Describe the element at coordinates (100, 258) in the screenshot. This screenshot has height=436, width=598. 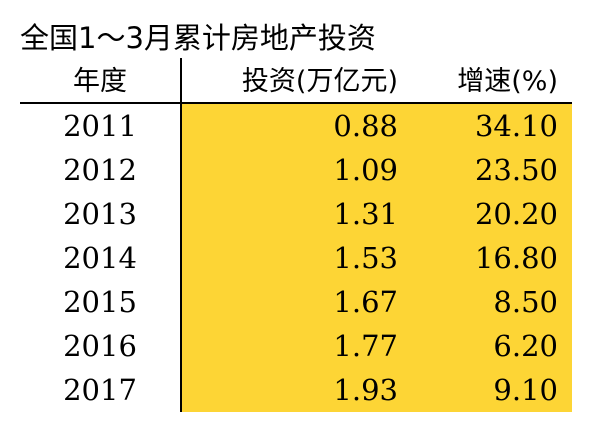
I see `year-cell: 2014` at that location.